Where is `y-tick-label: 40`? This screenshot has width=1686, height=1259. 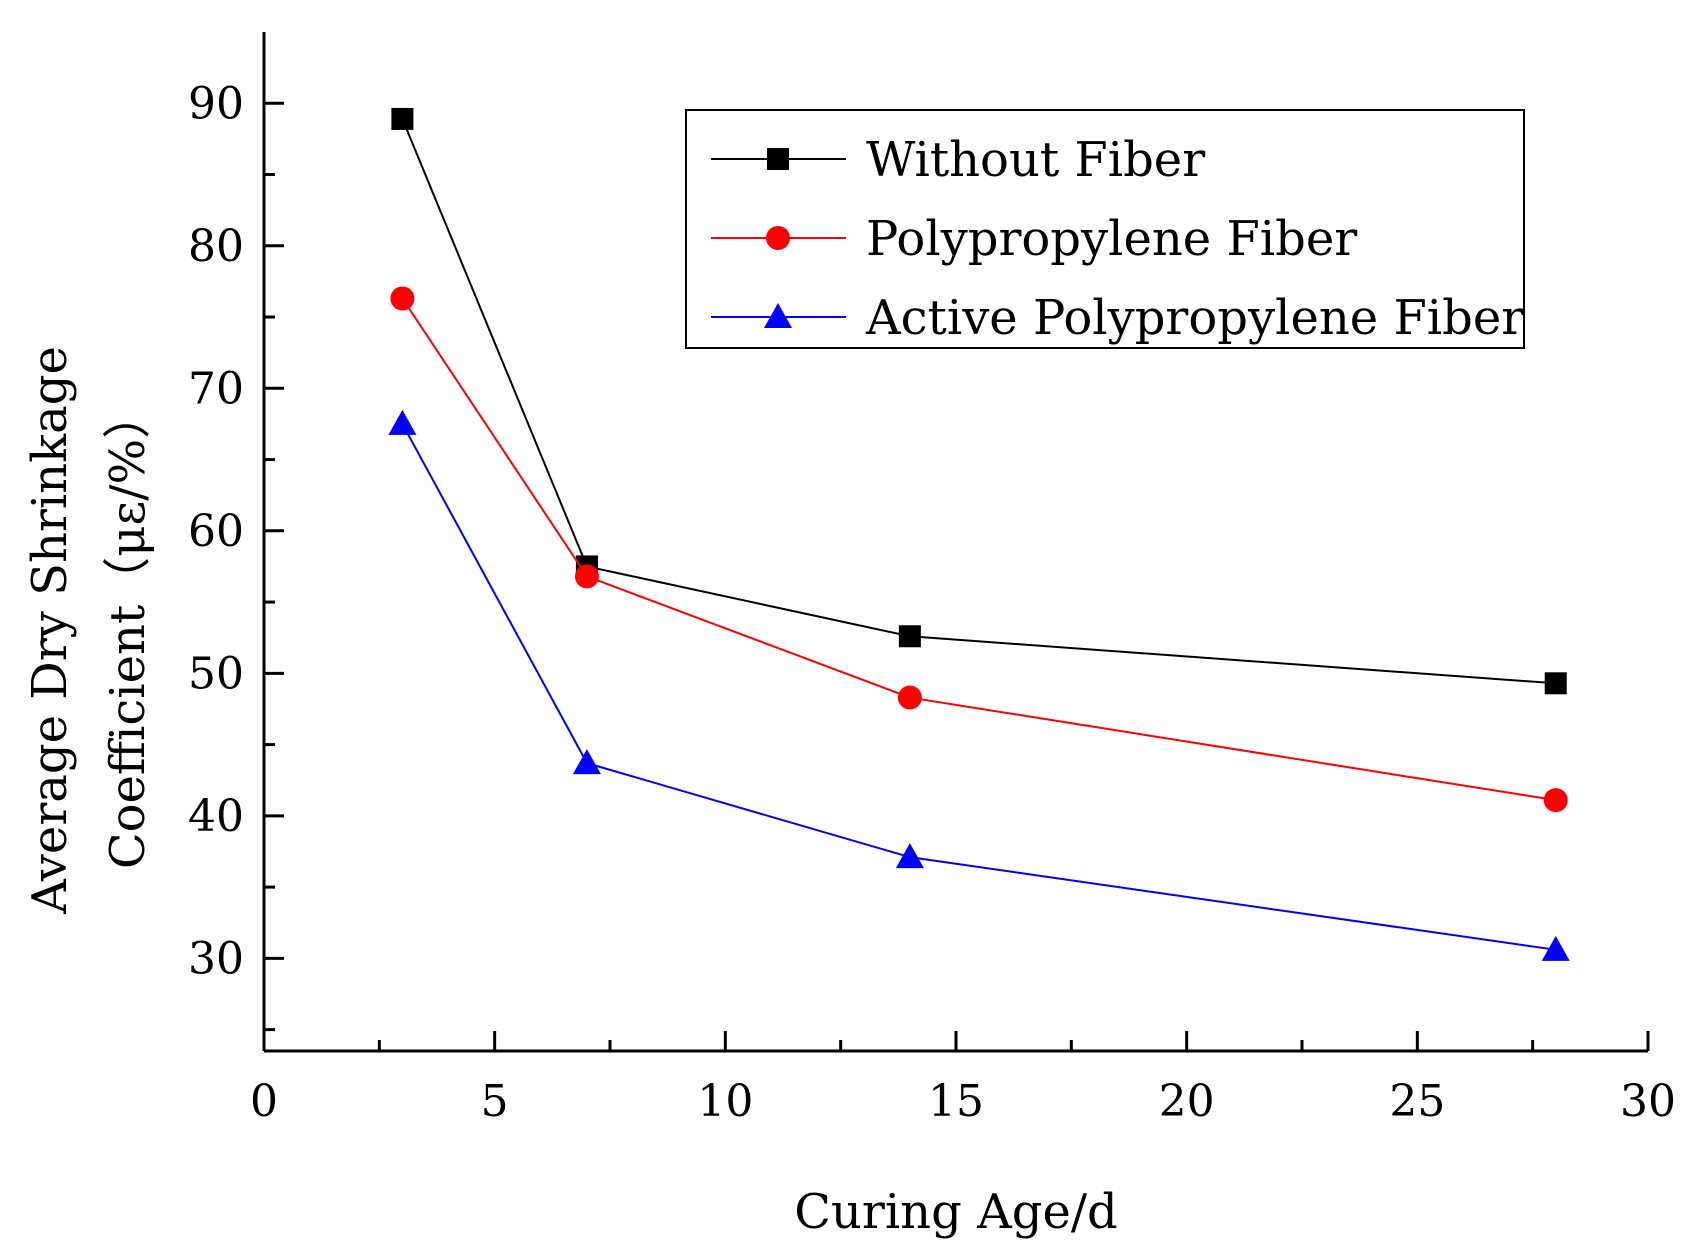
y-tick-label: 40 is located at coordinates (216, 816).